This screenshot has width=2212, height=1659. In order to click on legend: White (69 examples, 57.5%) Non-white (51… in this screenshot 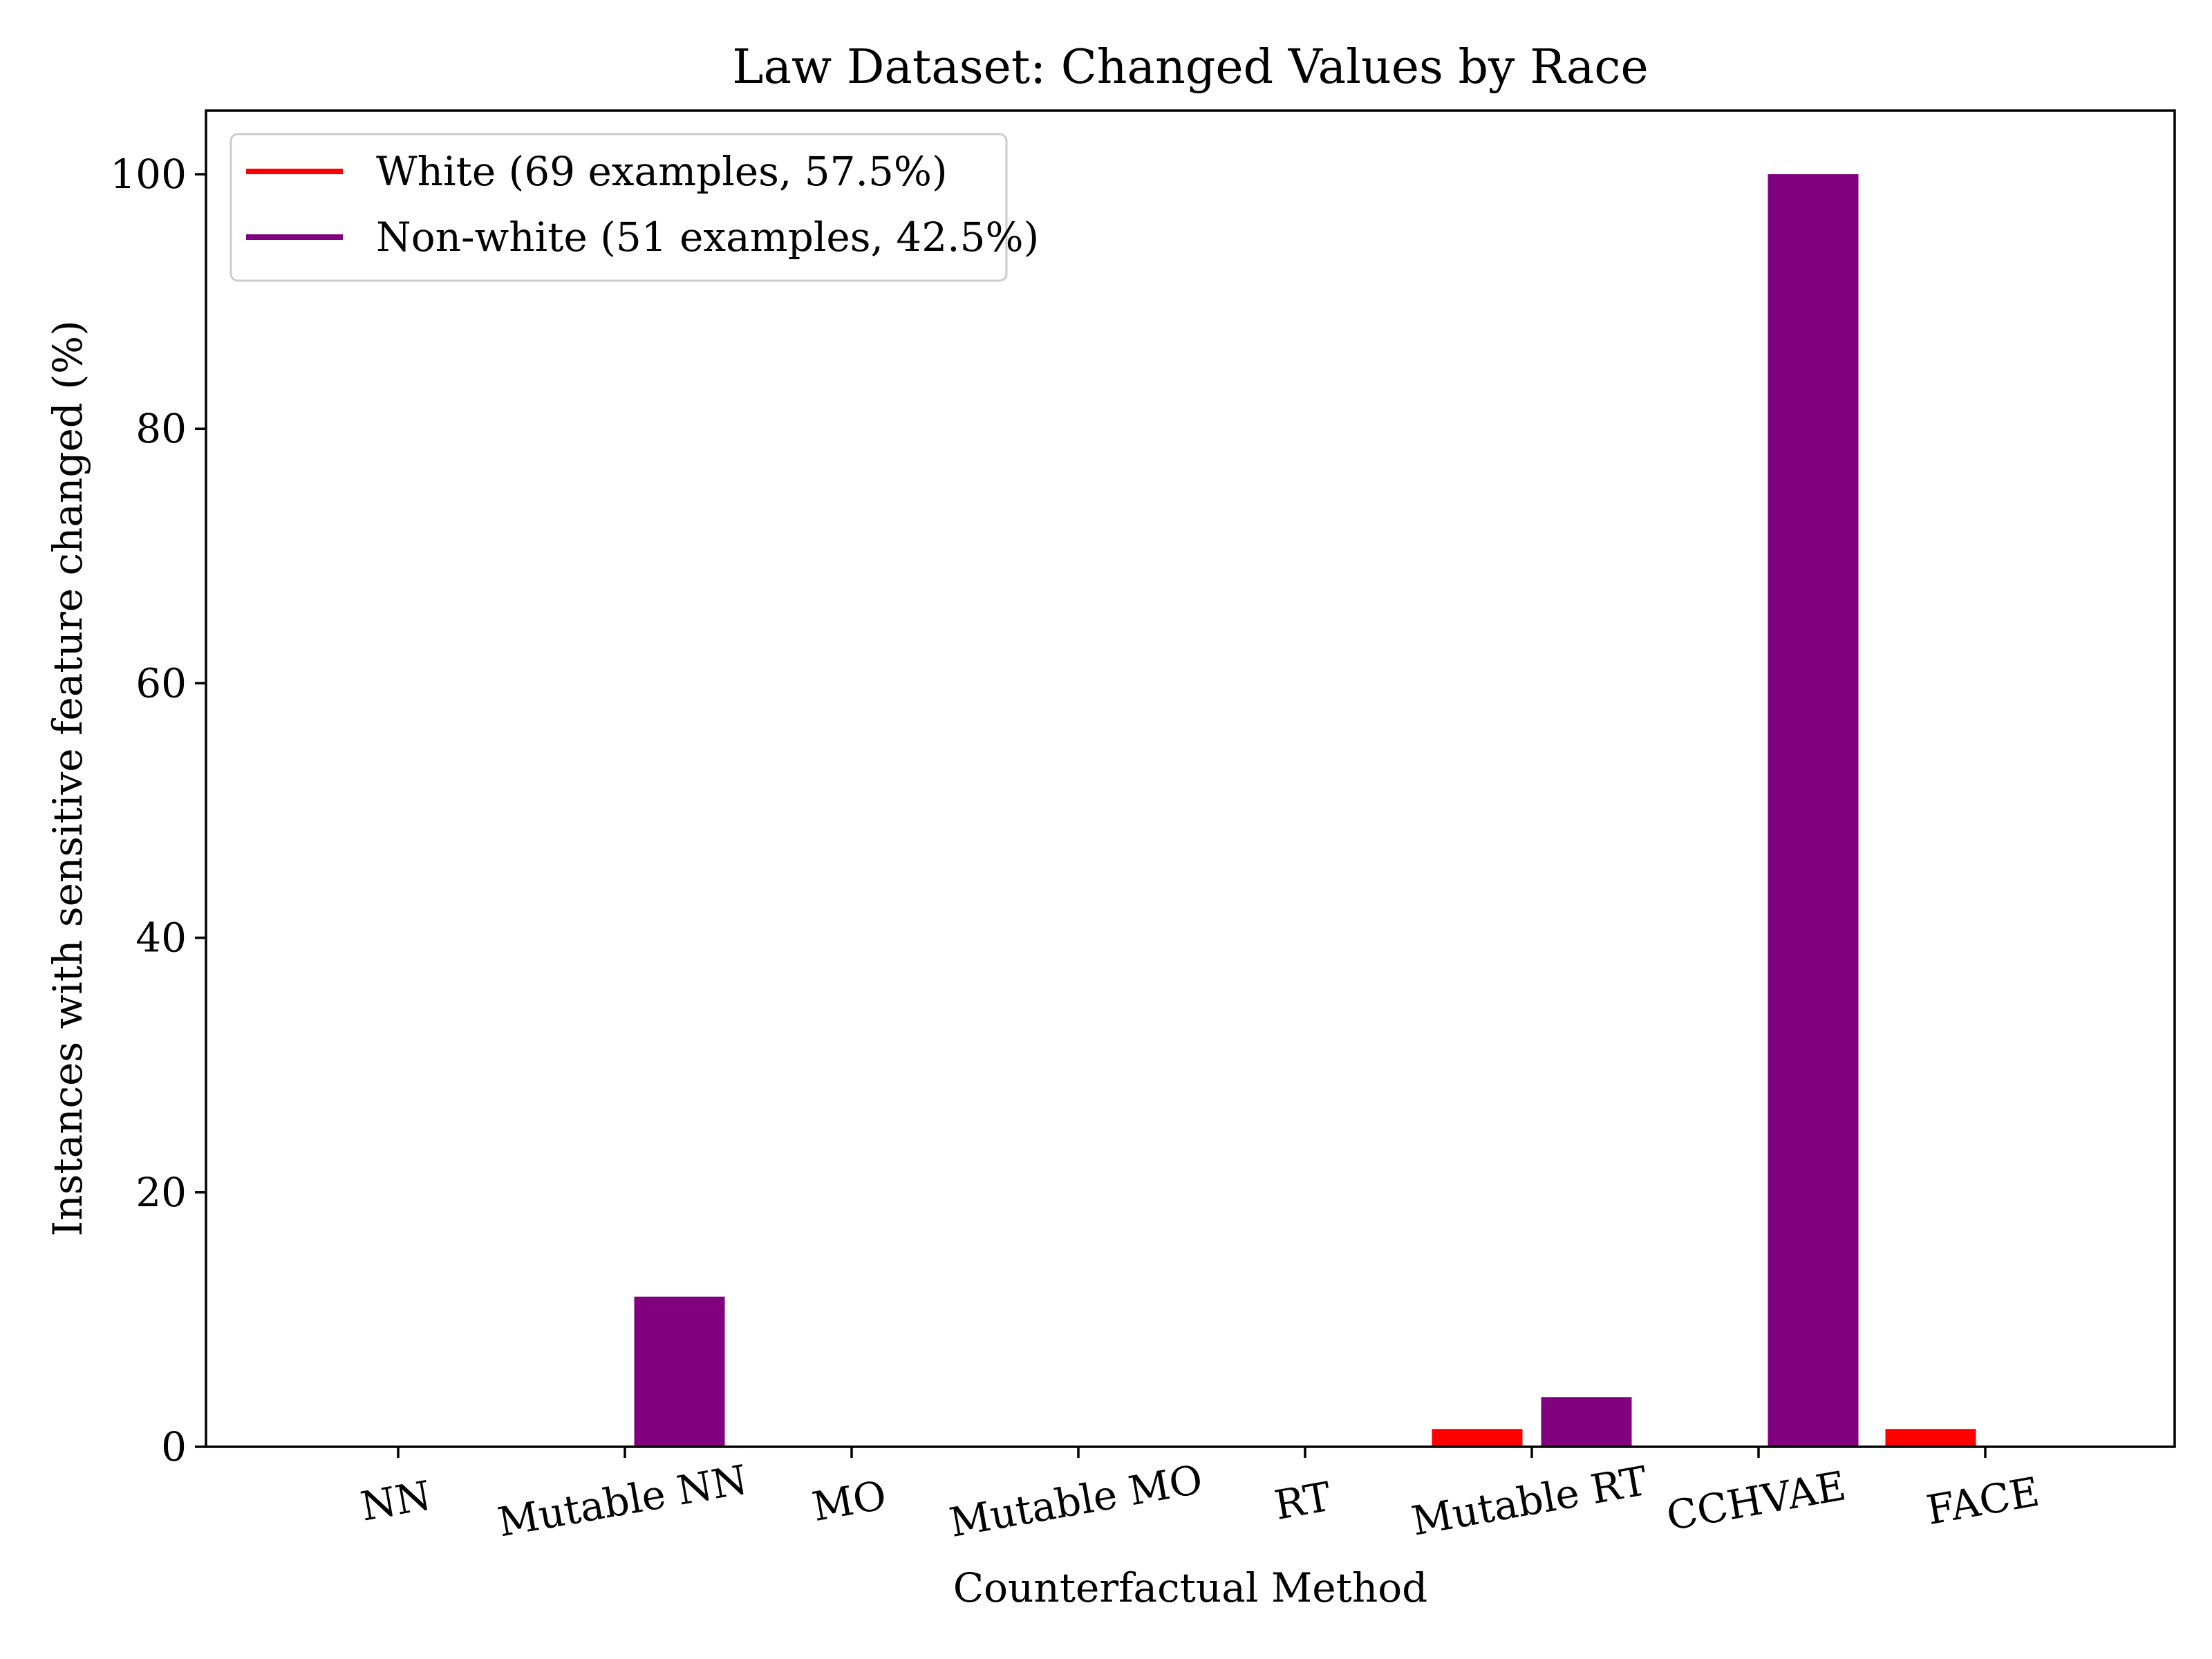, I will do `click(634, 208)`.